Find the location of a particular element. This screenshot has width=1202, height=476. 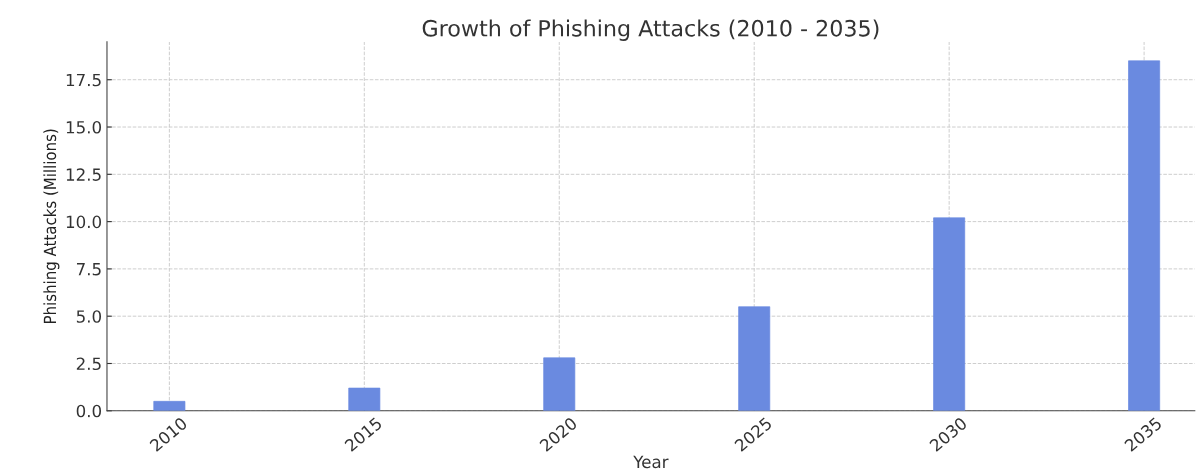

y-tick-label: 12.5 is located at coordinates (83, 174).